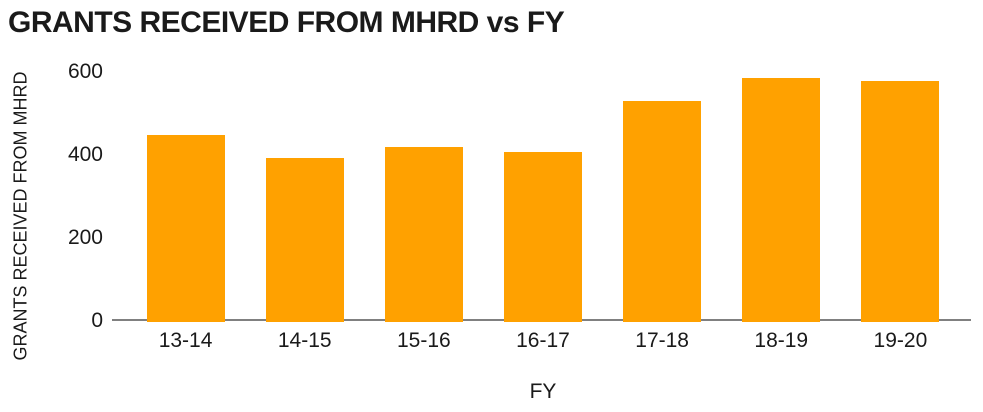 Image resolution: width=983 pixels, height=412 pixels. I want to click on x-tick-label-14-15: 14-15, so click(304, 340).